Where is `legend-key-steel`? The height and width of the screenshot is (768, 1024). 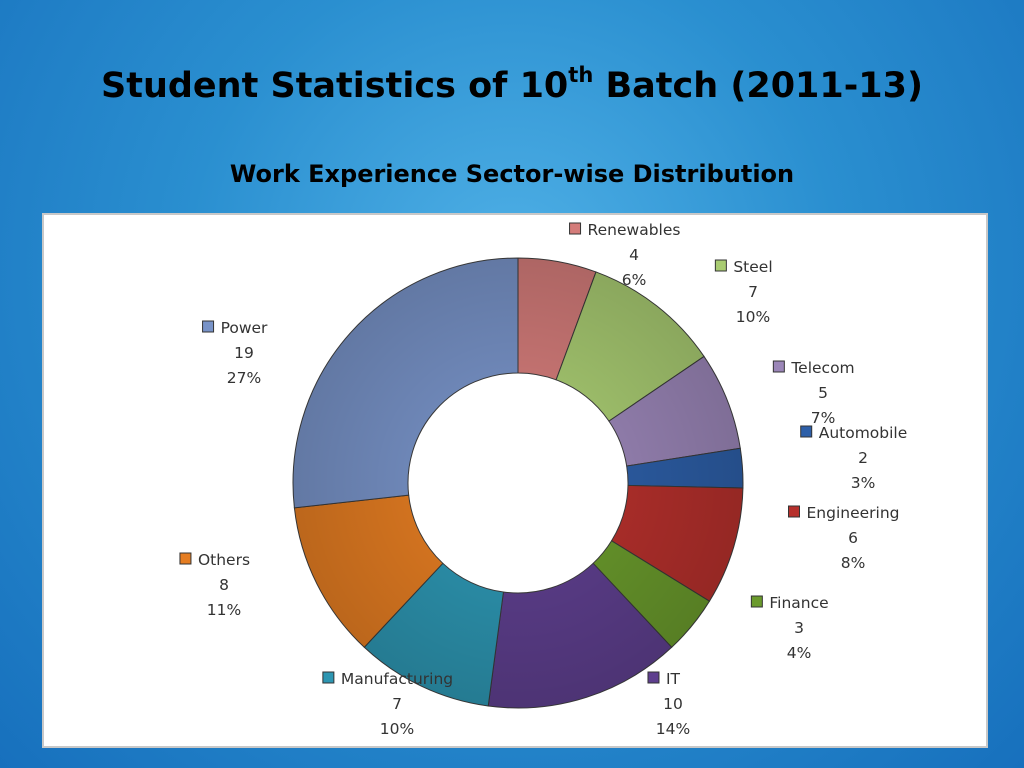
legend-key-steel is located at coordinates (720, 265).